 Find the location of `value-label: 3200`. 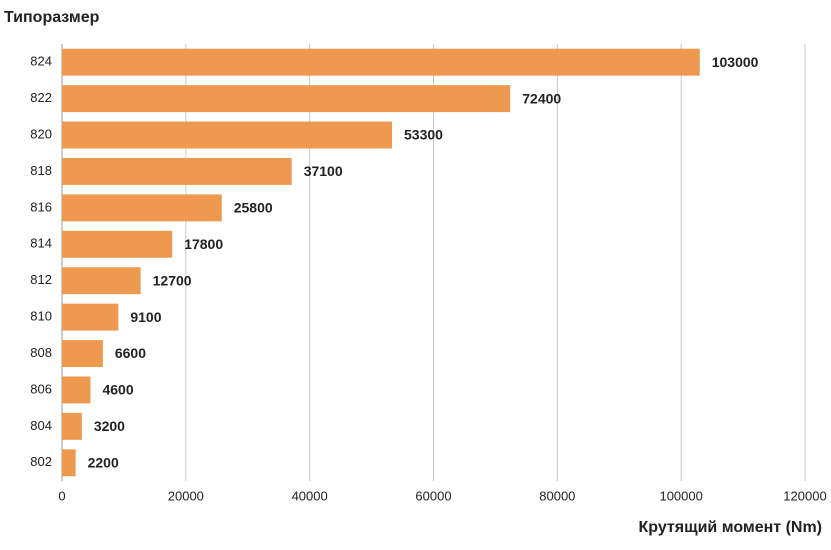

value-label: 3200 is located at coordinates (109, 426).